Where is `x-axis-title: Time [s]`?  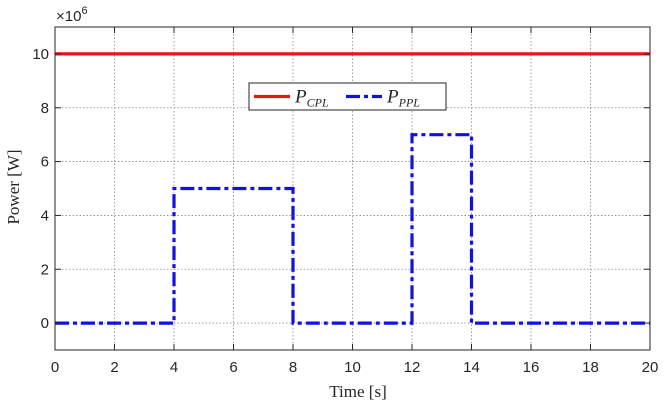 x-axis-title: Time [s] is located at coordinates (357, 391).